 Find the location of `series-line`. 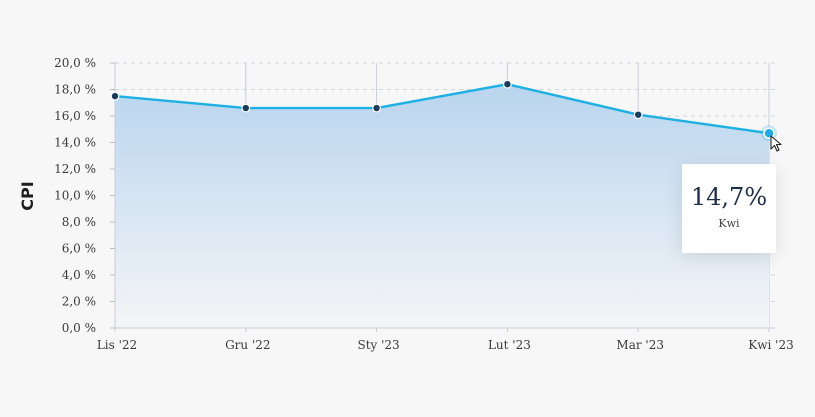

series-line is located at coordinates (442, 109).